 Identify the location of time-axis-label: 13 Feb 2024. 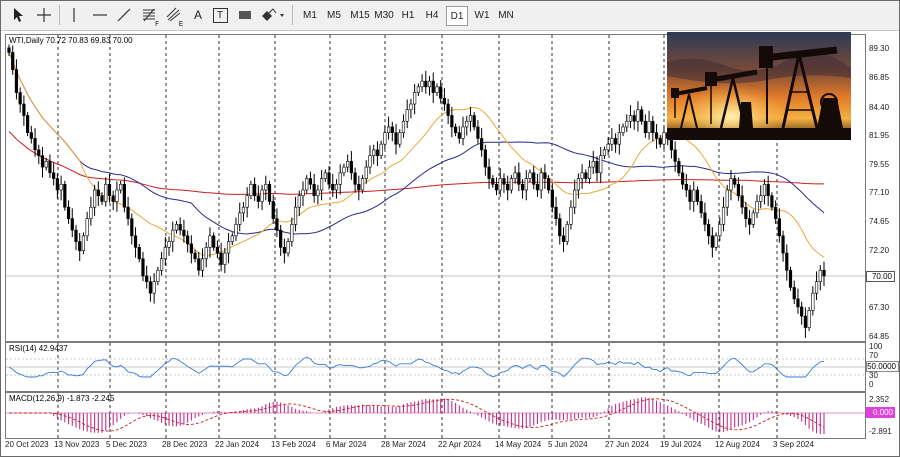
(293, 444).